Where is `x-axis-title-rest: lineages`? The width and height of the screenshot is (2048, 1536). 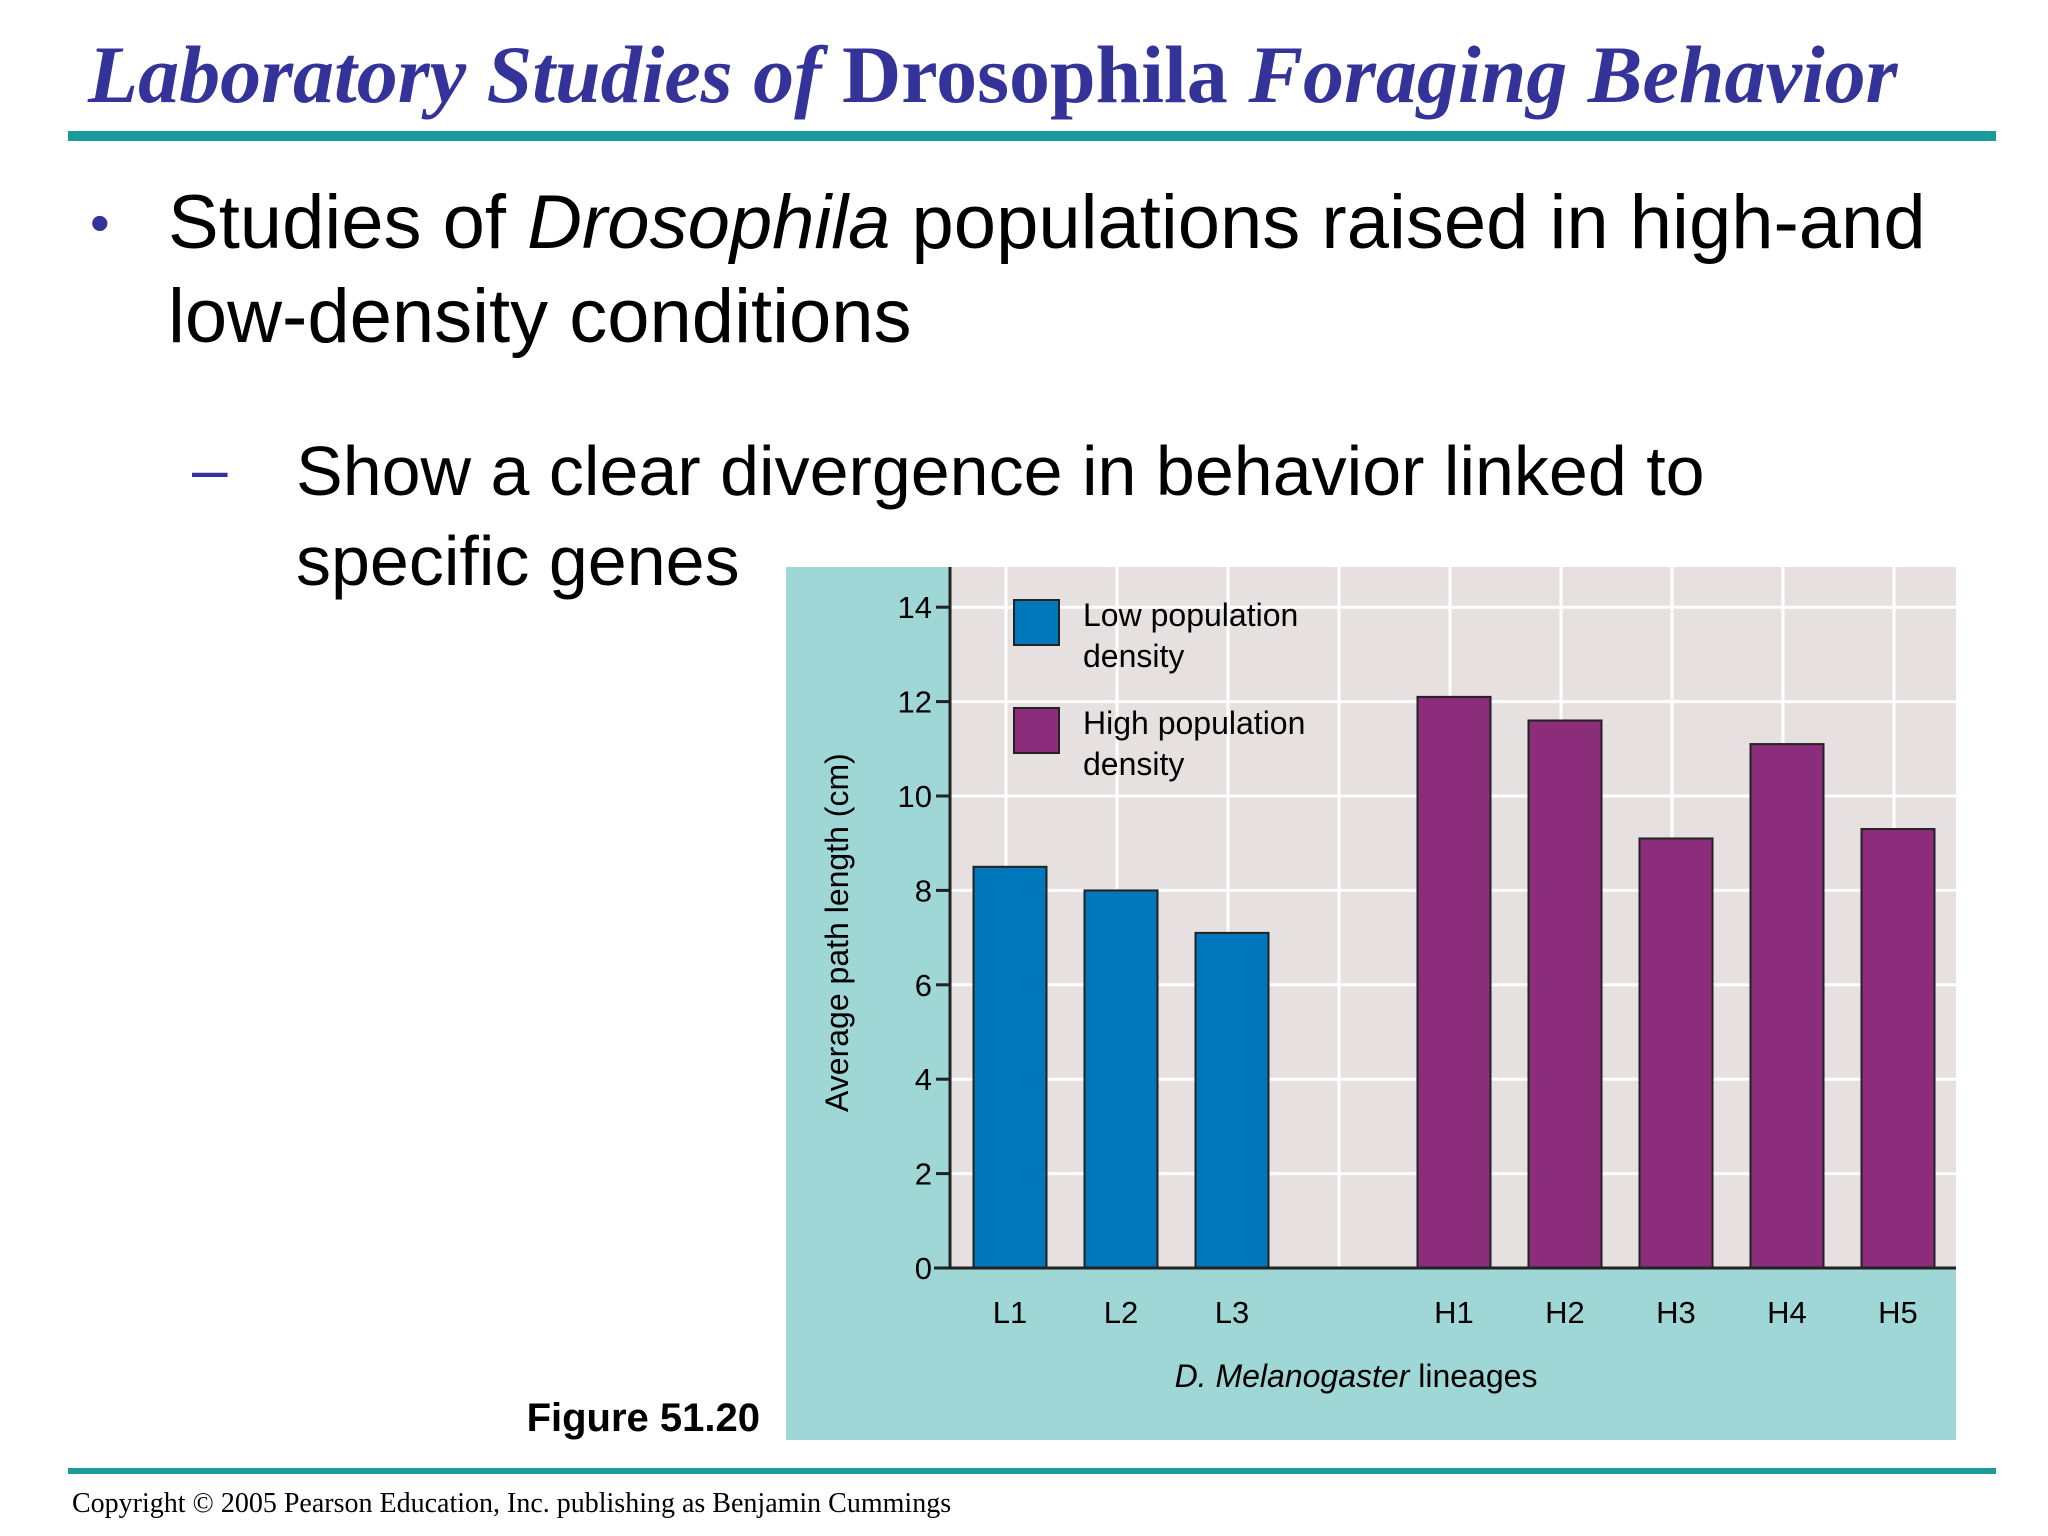
x-axis-title-rest: lineages is located at coordinates (1473, 1376).